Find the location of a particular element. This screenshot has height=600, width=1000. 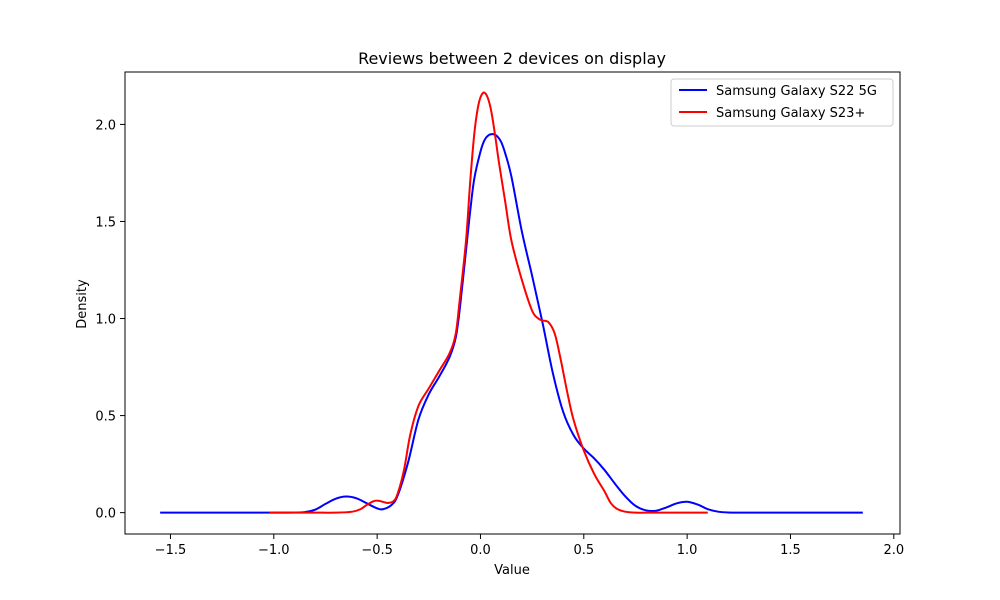

y-tick-label: 2.0 is located at coordinates (105, 125).